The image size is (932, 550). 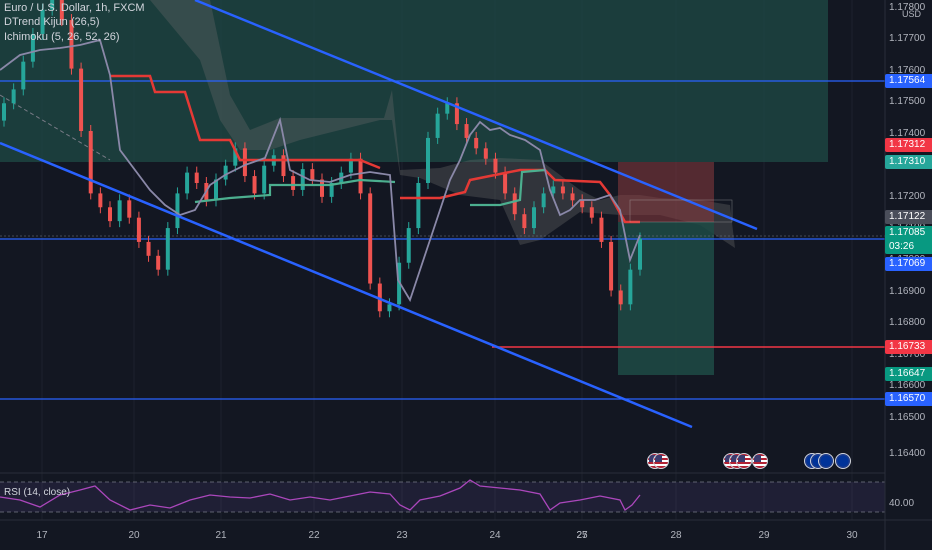 What do you see at coordinates (907, 7) in the screenshot?
I see `price-tick: 1.17800` at bounding box center [907, 7].